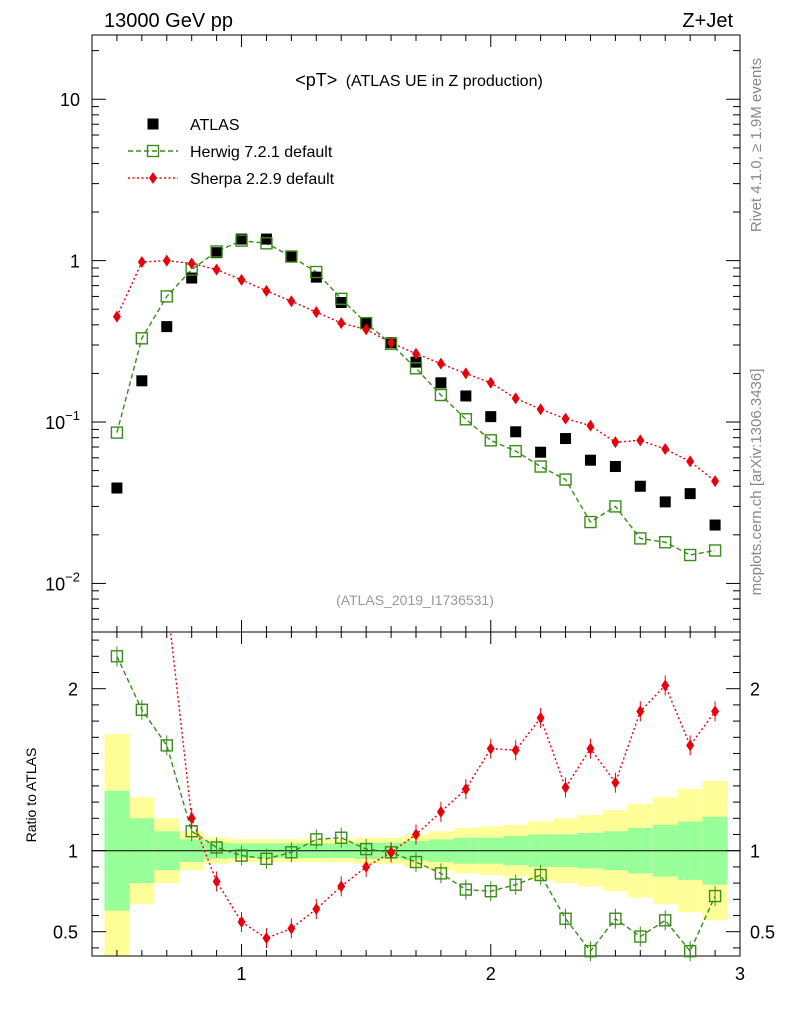 The width and height of the screenshot is (786, 1024). Describe the element at coordinates (73, 852) in the screenshot. I see `ratio-y-tick-label: 1` at that location.